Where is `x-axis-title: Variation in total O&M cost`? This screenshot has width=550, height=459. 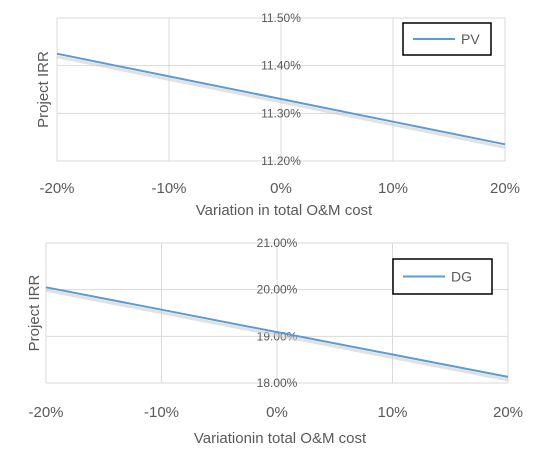 x-axis-title: Variation in total O&M cost is located at coordinates (284, 210).